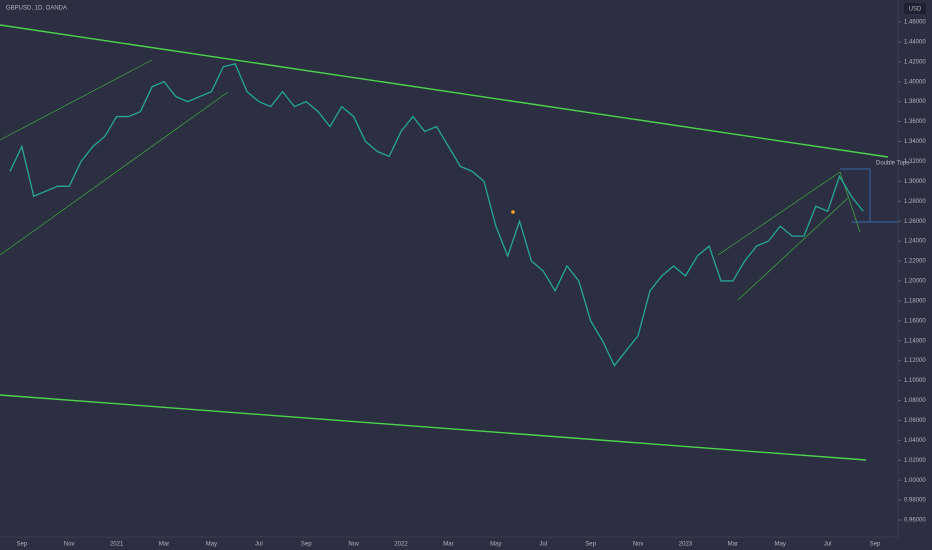  I want to click on currency-box, so click(915, 8).